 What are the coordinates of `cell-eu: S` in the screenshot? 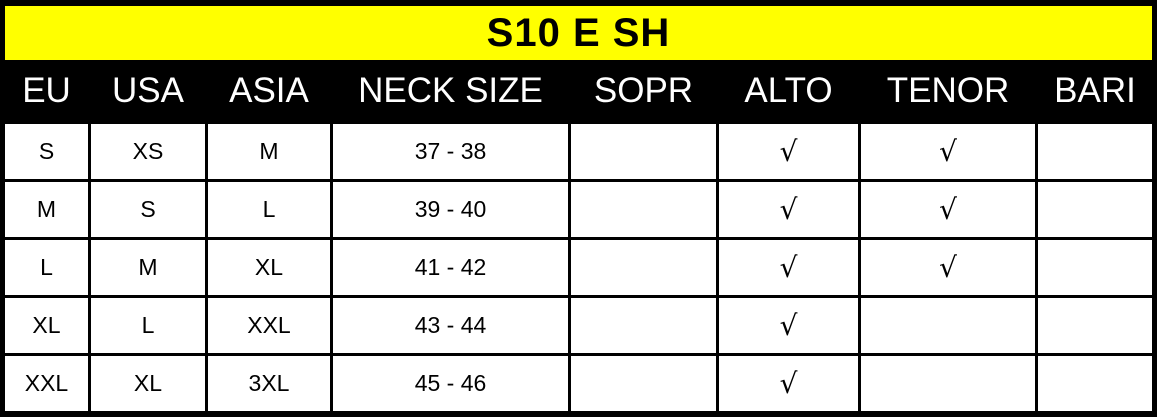 It's located at (46, 150).